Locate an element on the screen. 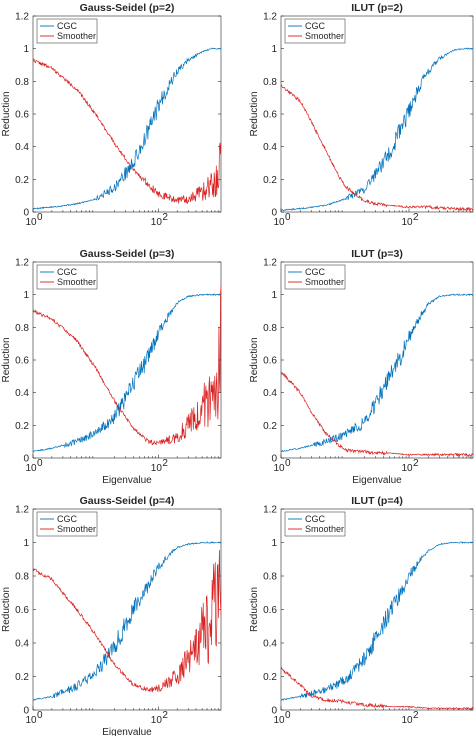 The image size is (474, 736). chart-title: ILUT (p=2) is located at coordinates (377, 8).